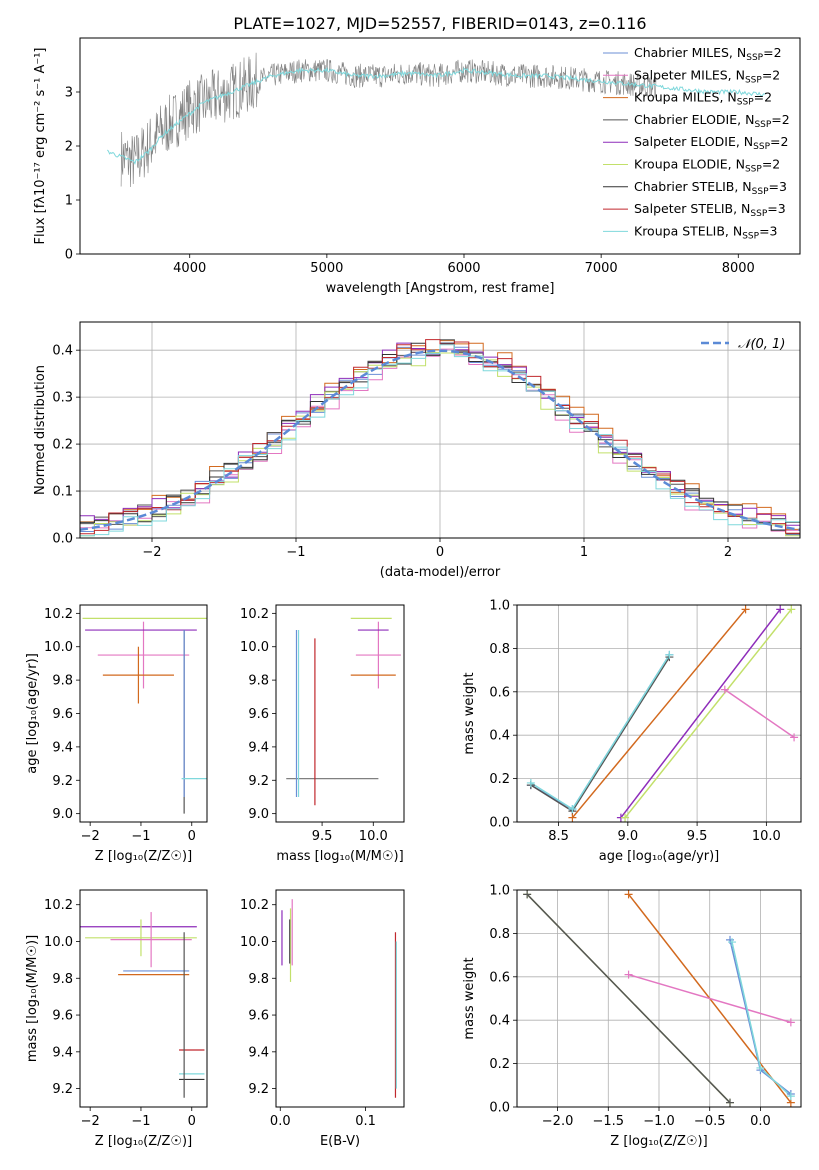  What do you see at coordinates (627, 836) in the screenshot?
I see `x-tick-label: 9.0` at bounding box center [627, 836].